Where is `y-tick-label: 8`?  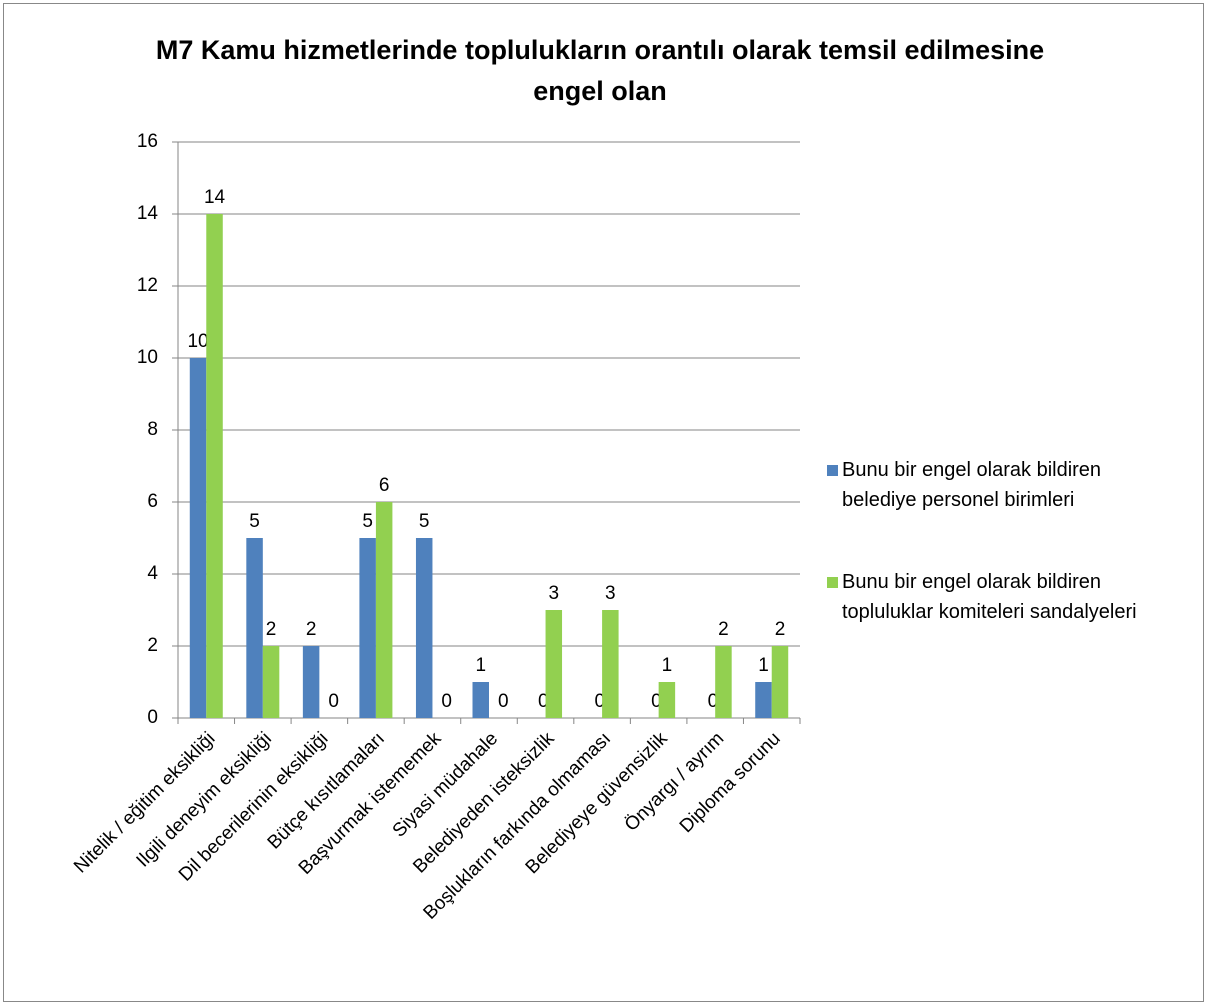 y-tick-label: 8 is located at coordinates (152, 429).